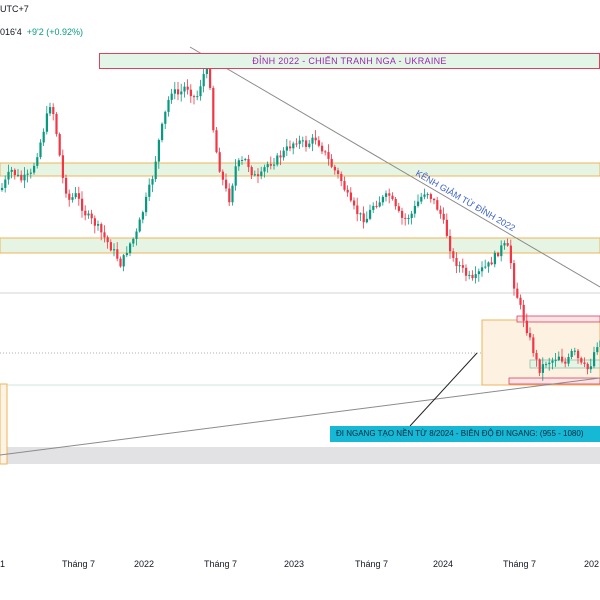 The image size is (600, 600). What do you see at coordinates (41, 32) in the screenshot?
I see `header-quote: 016'4 +9'2 (+0.92%)` at bounding box center [41, 32].